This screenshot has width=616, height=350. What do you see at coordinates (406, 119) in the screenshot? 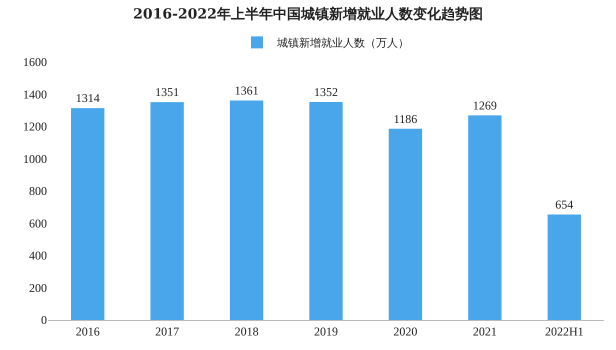
I see `data-label: 1186` at bounding box center [406, 119].